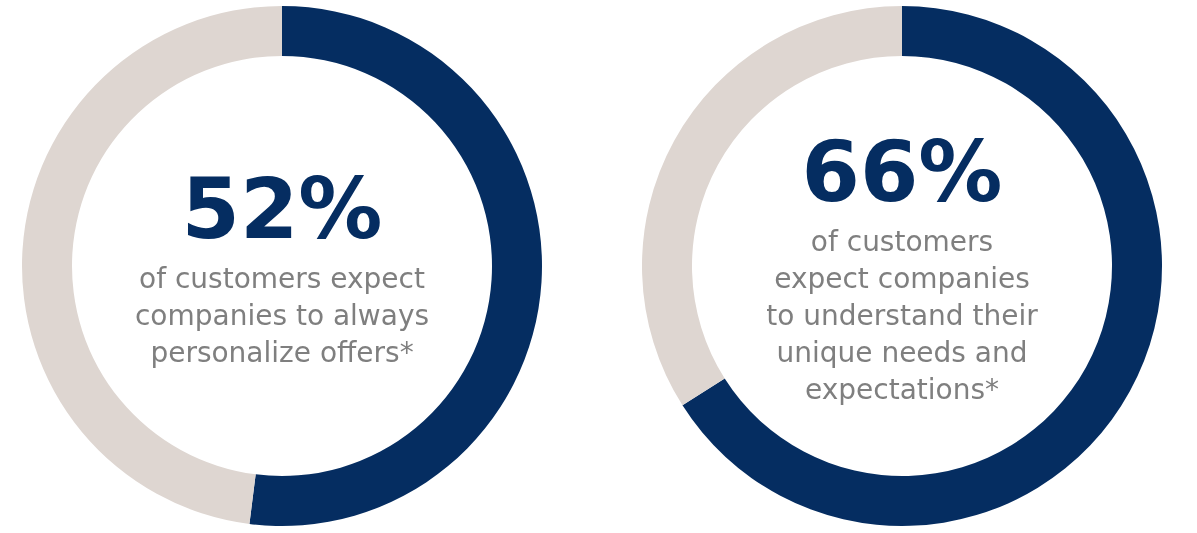 The width and height of the screenshot is (1197, 533). I want to click on text: of customers expect companies to always personalize offers*, so click(282, 315).